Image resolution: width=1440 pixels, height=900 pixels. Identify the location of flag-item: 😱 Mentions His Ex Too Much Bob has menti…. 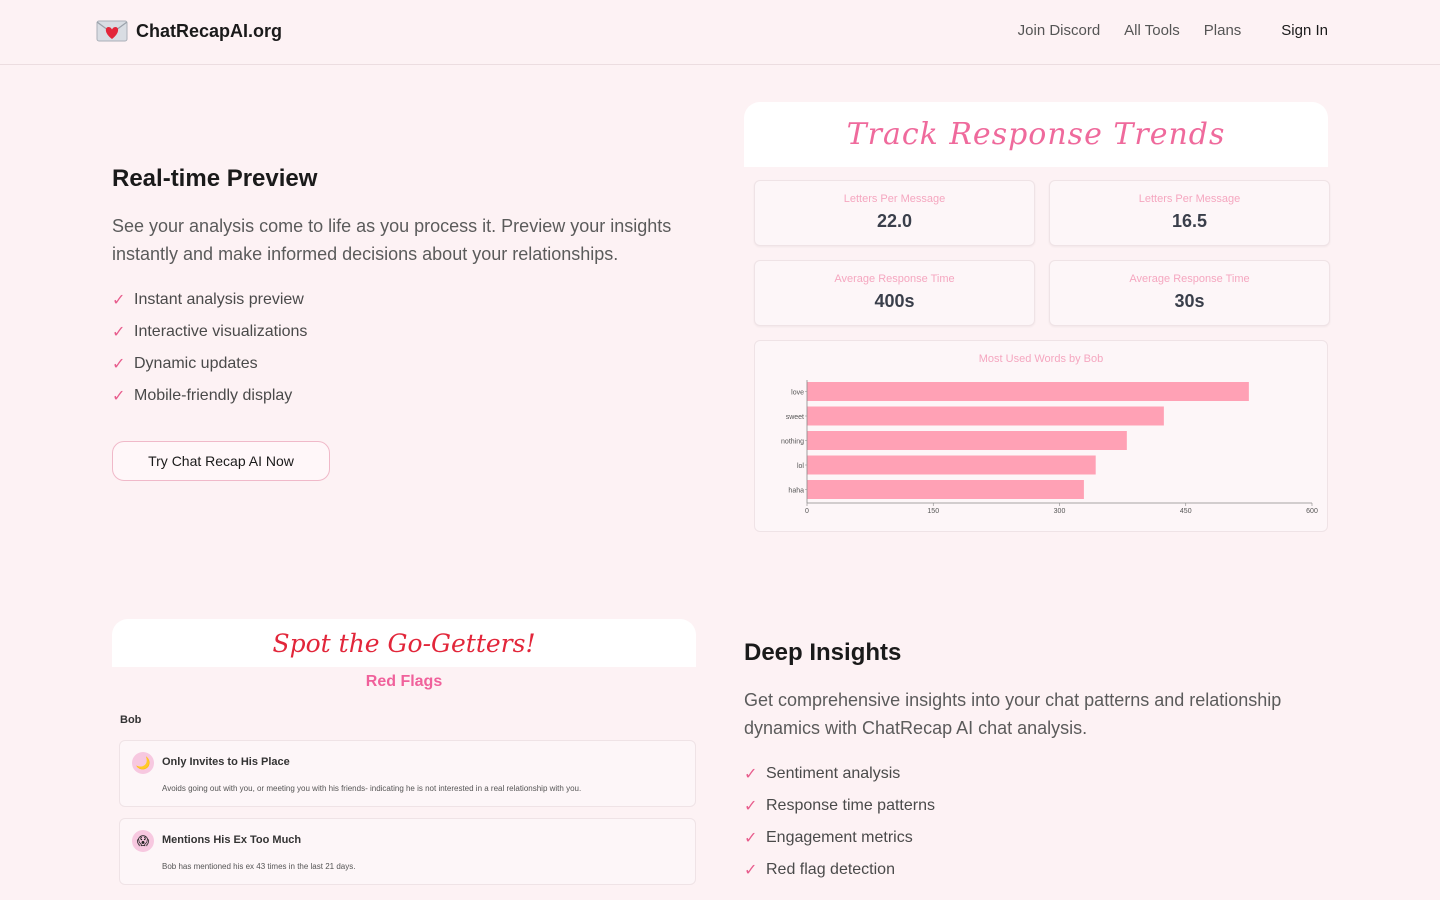
(407, 851).